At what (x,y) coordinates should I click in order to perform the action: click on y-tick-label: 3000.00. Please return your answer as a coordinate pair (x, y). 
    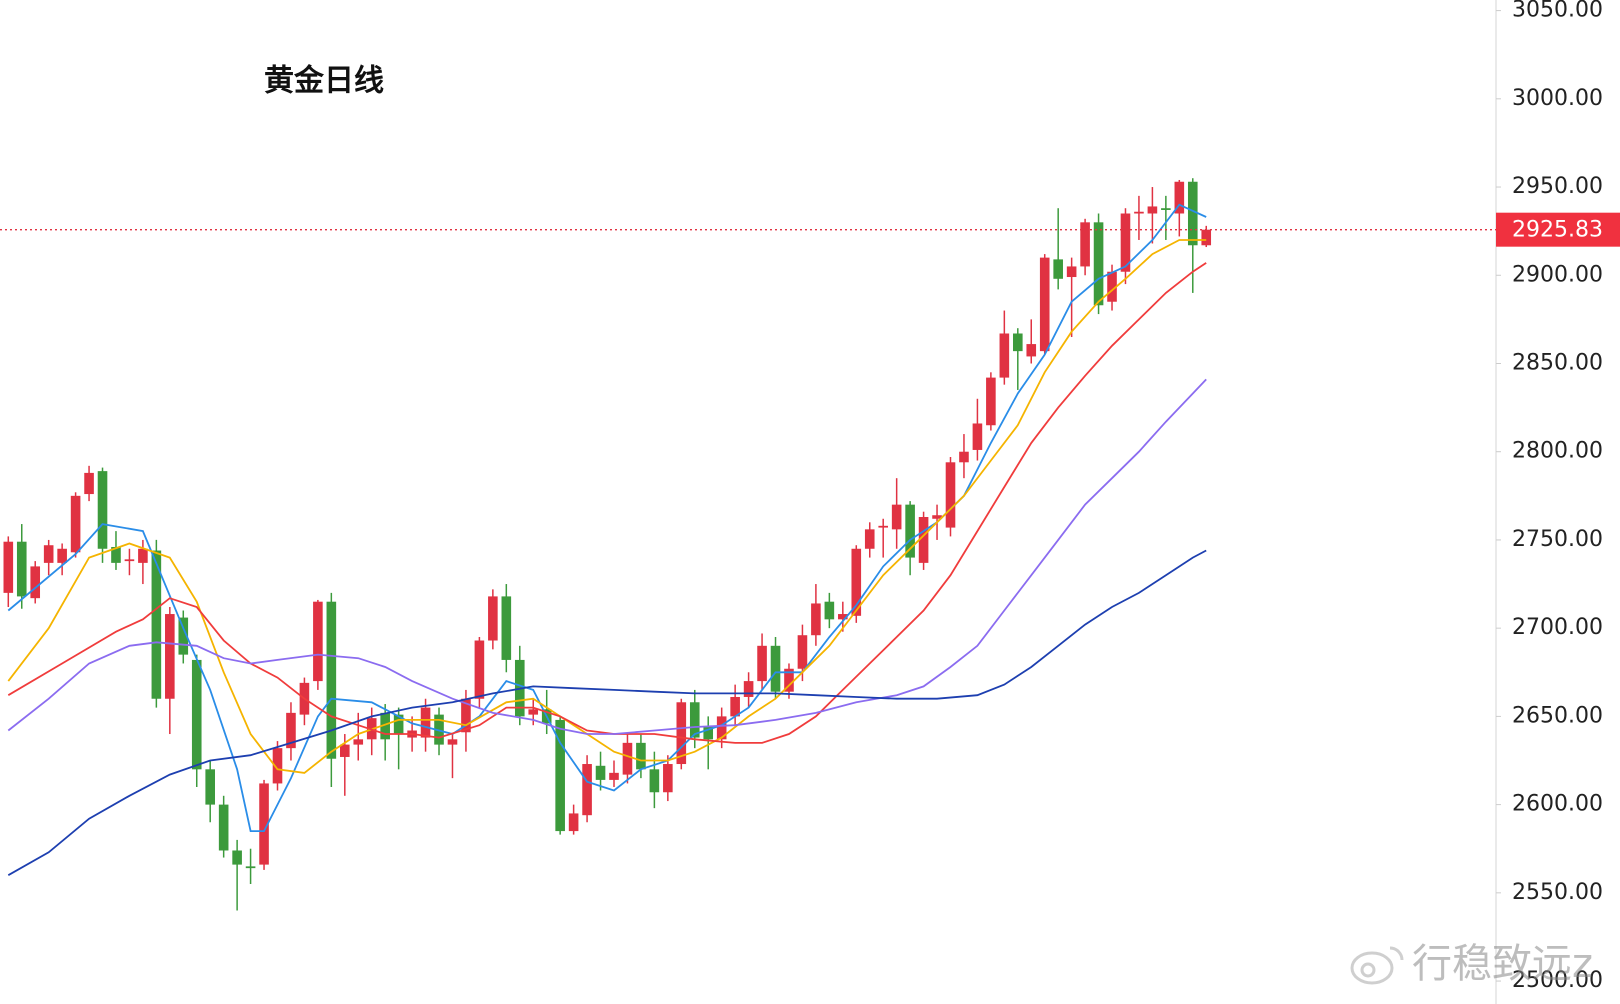
    Looking at the image, I should click on (1557, 98).